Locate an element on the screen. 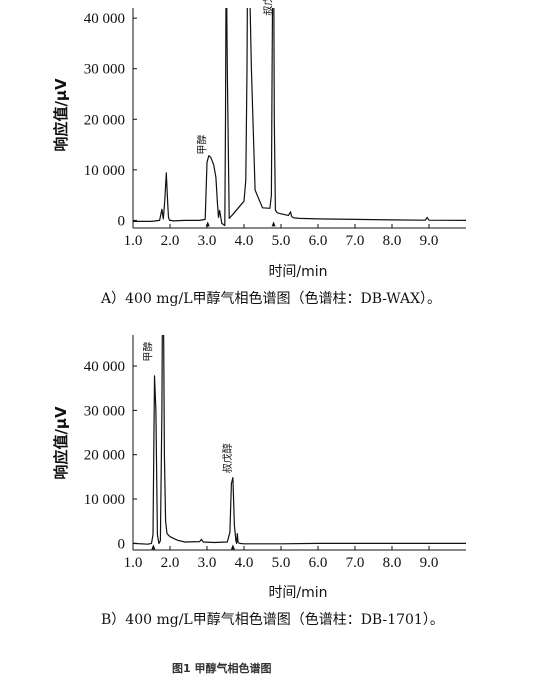  panel-b-x-tick-label: 8.0 is located at coordinates (392, 563).